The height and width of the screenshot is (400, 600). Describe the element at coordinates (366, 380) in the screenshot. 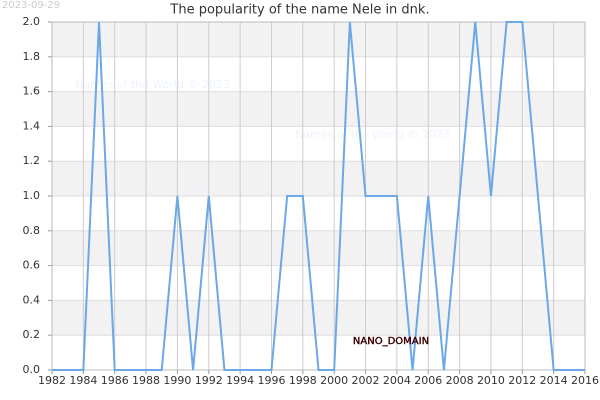

I see `x-tick-label: 2002` at that location.